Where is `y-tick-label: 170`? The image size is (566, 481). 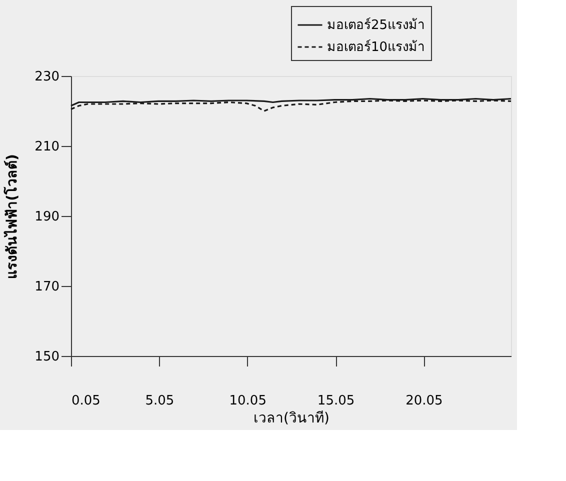 y-tick-label: 170 is located at coordinates (47, 287).